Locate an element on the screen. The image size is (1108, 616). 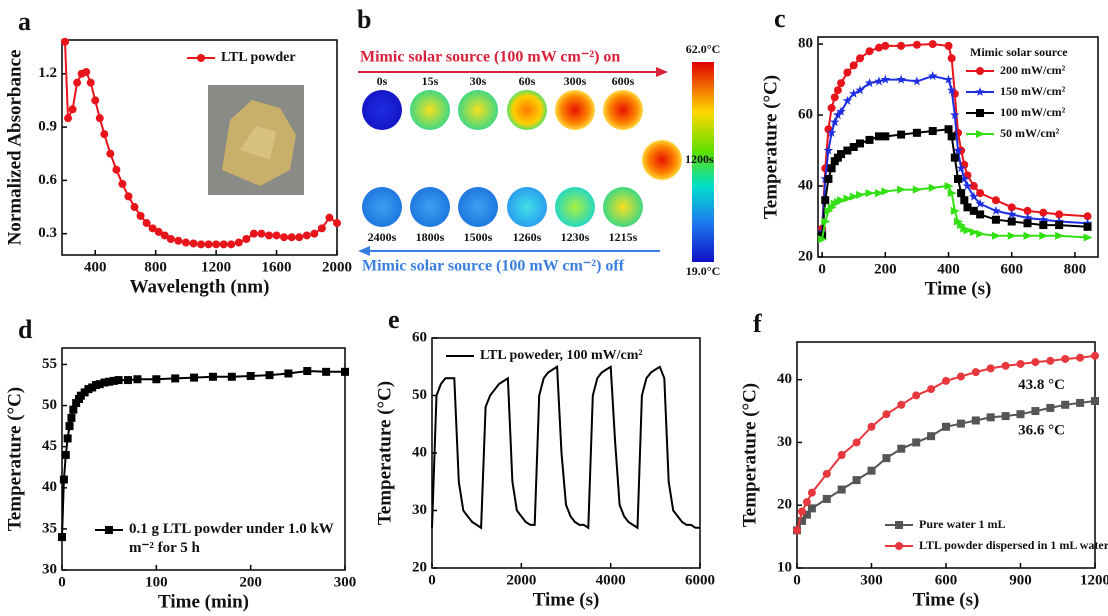
time-label: 1260s is located at coordinates (527, 237).